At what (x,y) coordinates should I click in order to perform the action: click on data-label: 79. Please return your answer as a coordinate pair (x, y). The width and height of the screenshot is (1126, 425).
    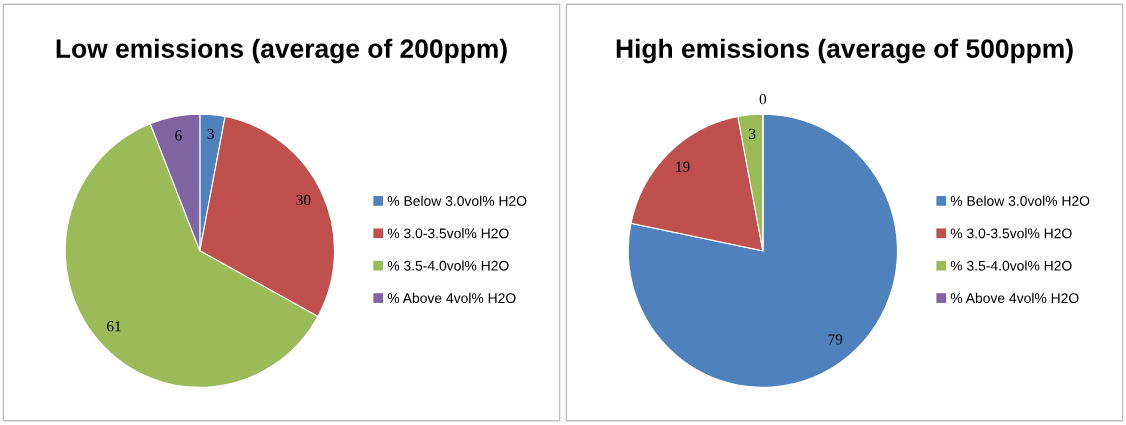
    Looking at the image, I should click on (835, 339).